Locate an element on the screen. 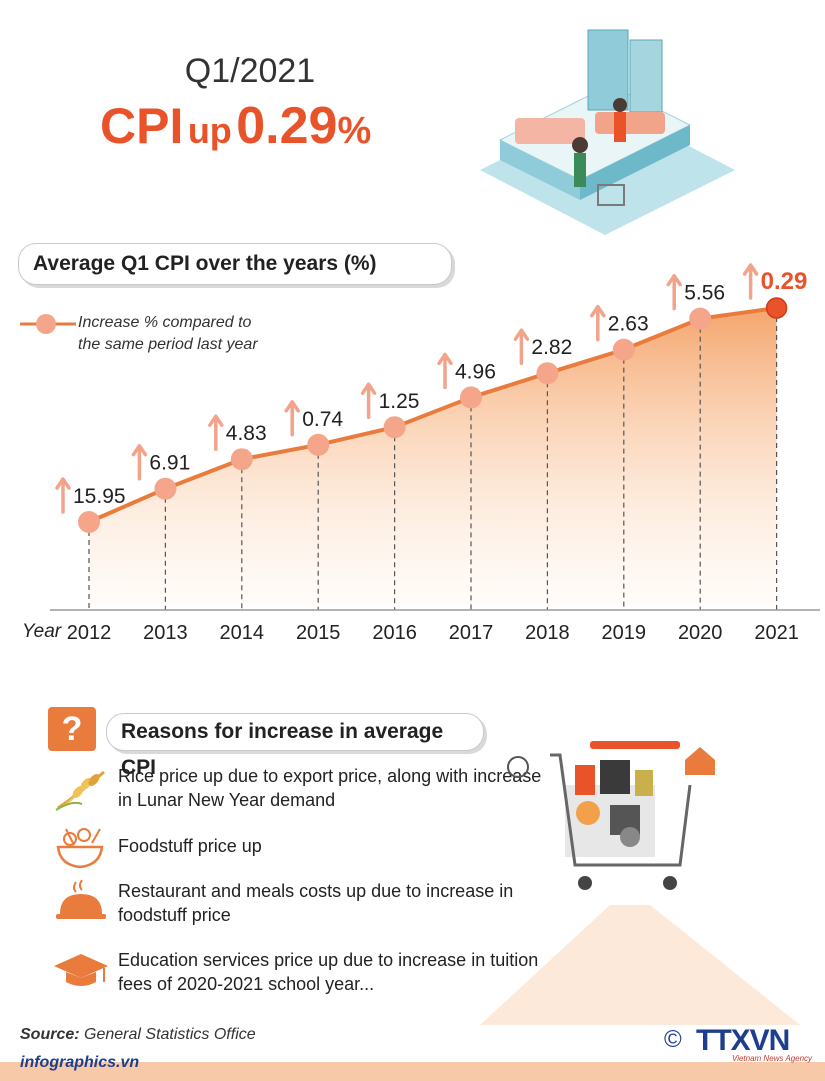 This screenshot has height=1081, width=825. point-2014 is located at coordinates (241, 459).